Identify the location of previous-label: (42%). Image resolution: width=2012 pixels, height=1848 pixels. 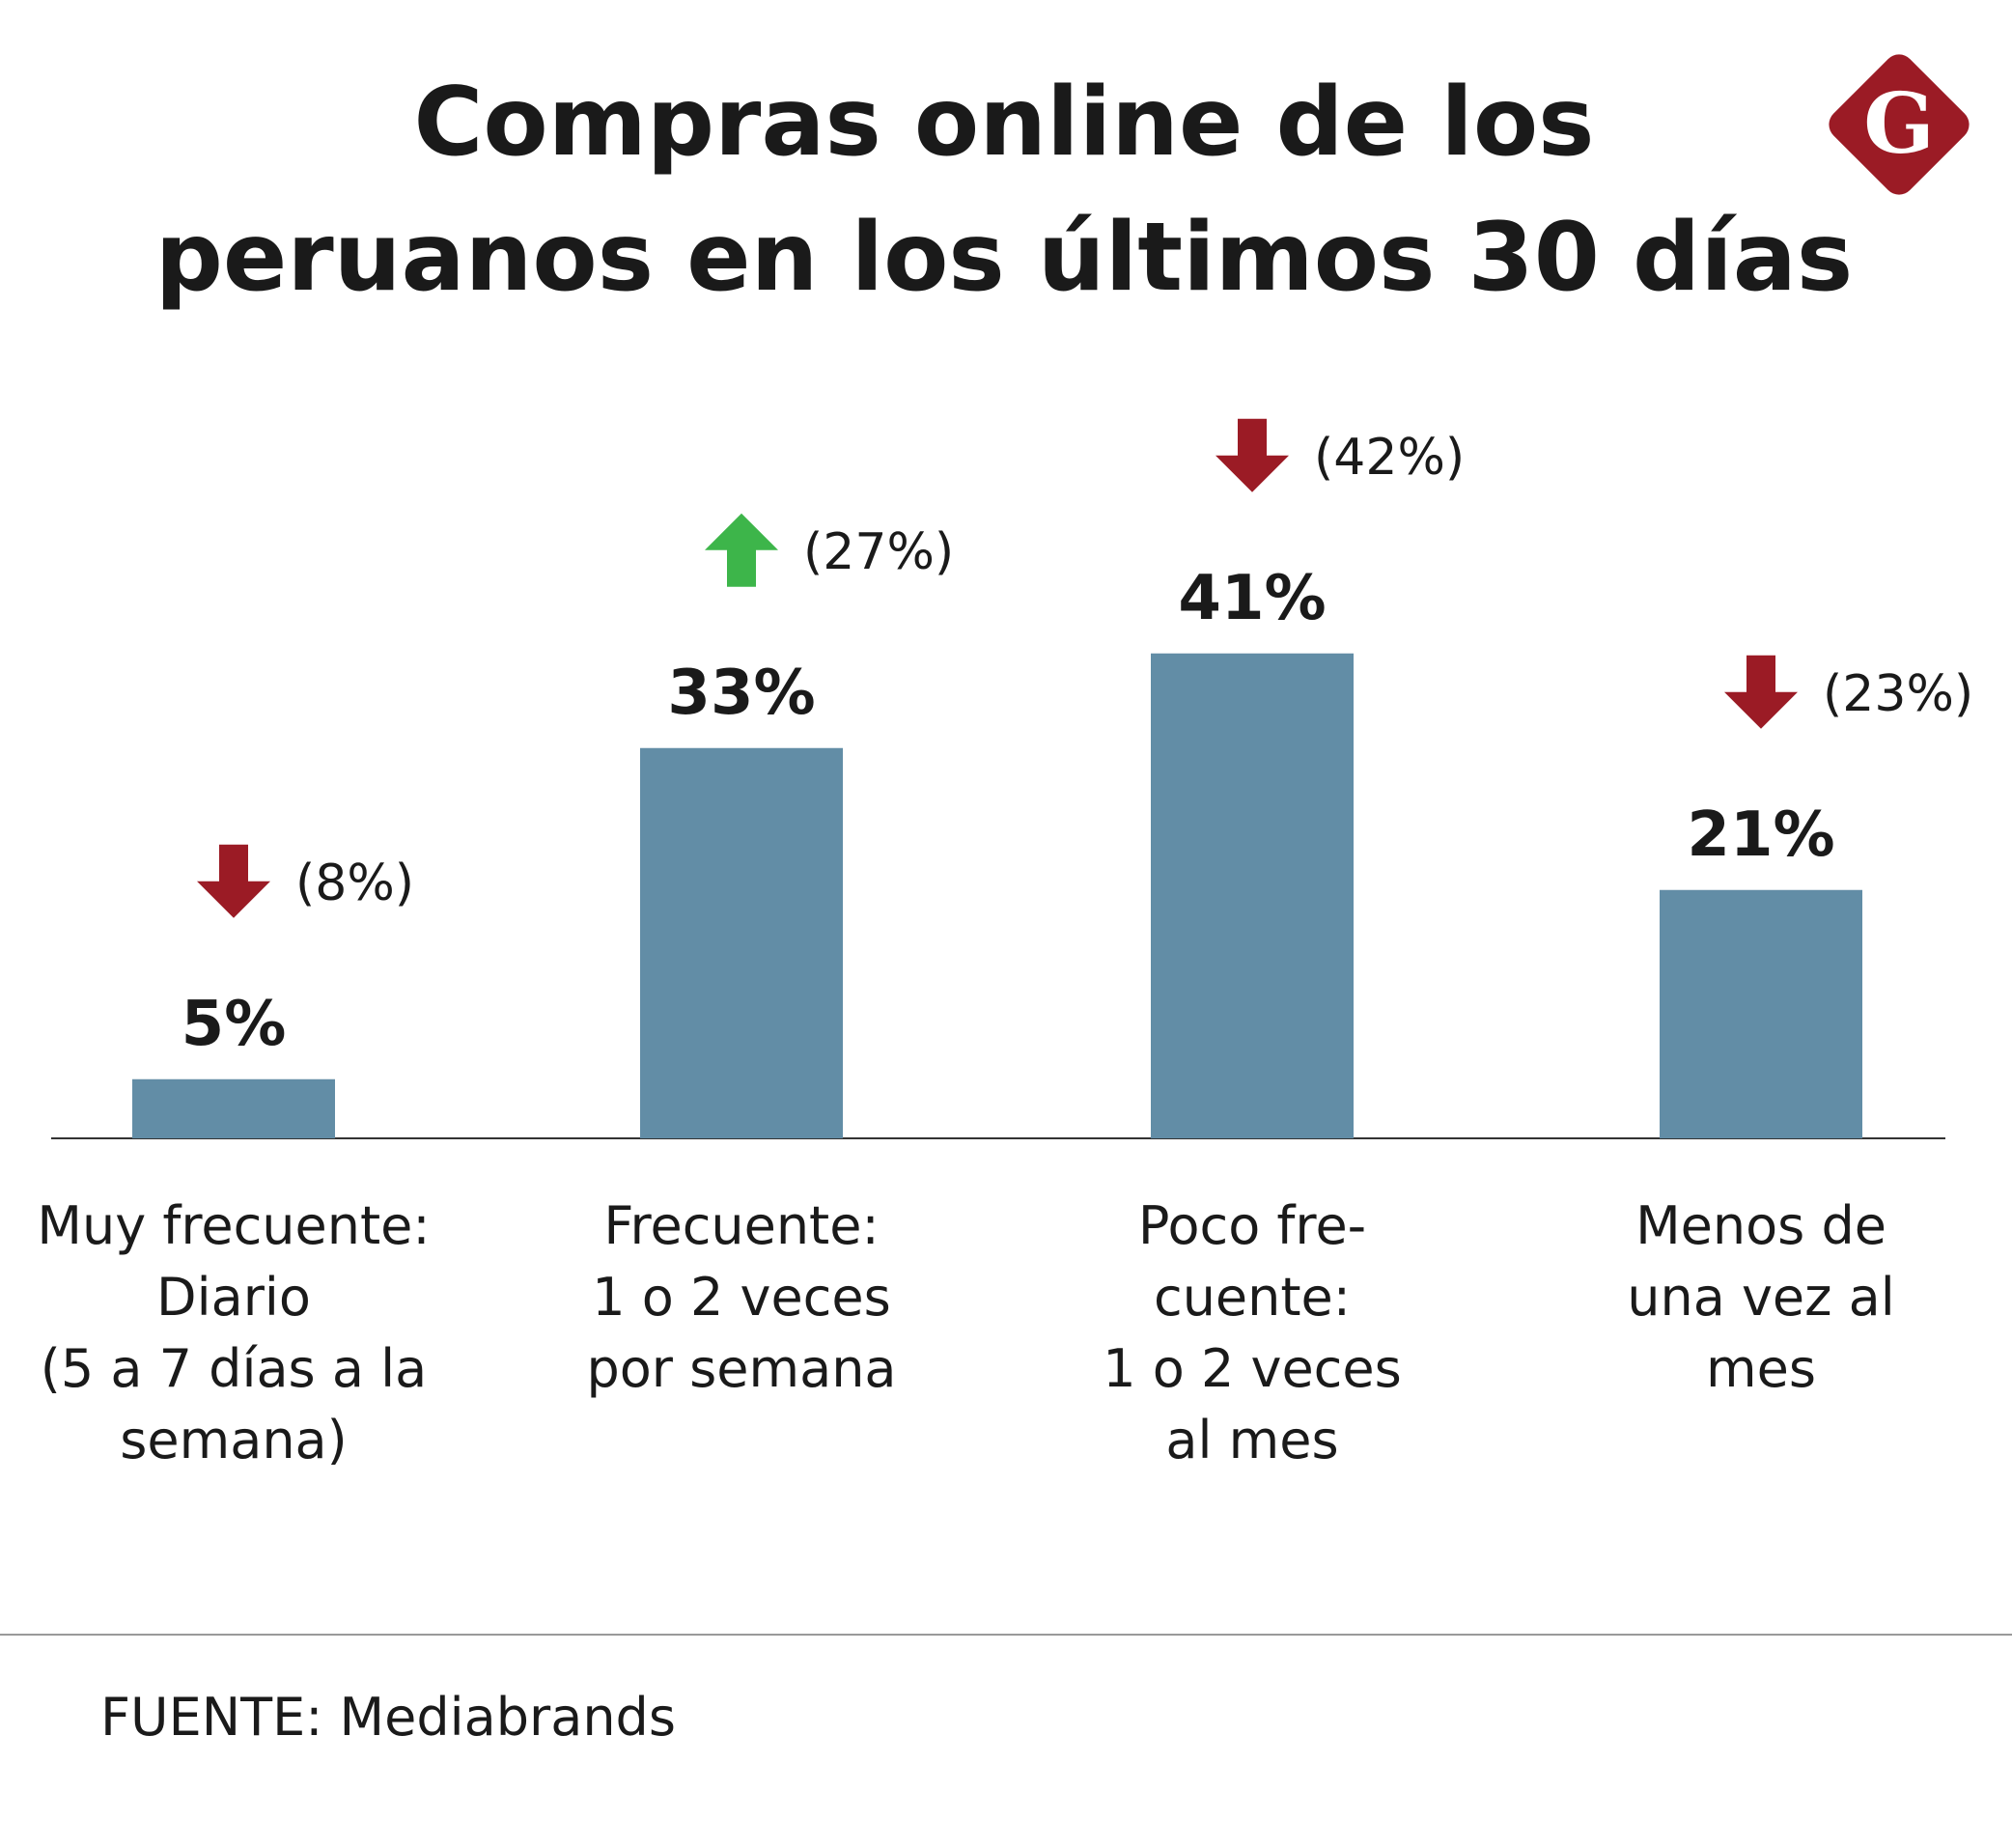
(1389, 458).